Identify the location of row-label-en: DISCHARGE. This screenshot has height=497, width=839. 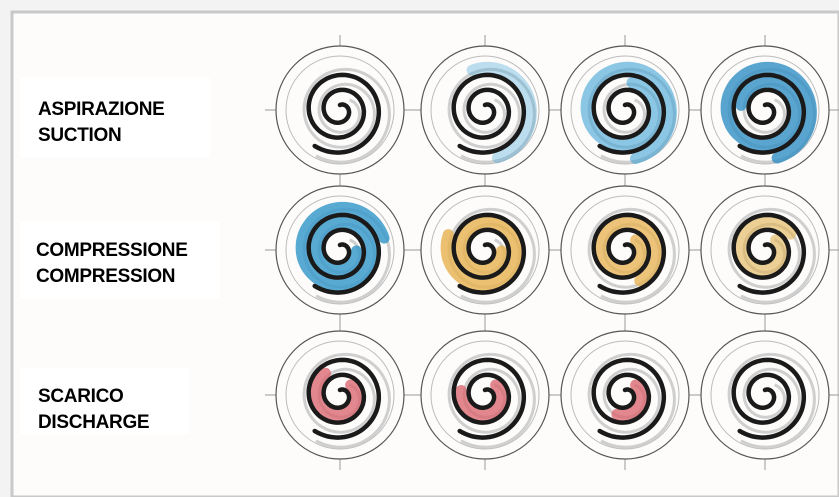
(93, 422).